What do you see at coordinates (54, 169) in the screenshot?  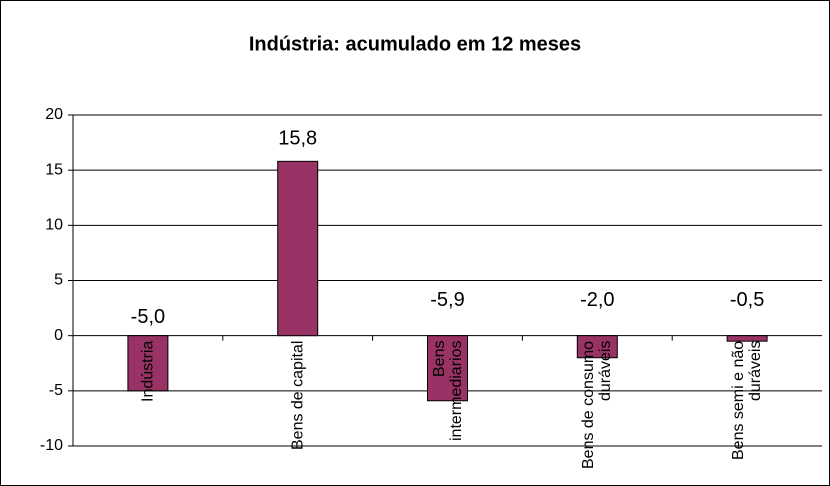 I see `y-tick-label: 15` at bounding box center [54, 169].